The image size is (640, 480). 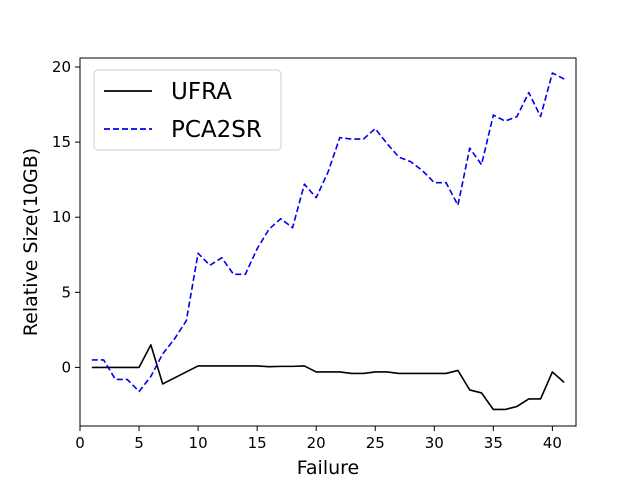 What do you see at coordinates (66, 367) in the screenshot?
I see `y-tick-label: 0` at bounding box center [66, 367].